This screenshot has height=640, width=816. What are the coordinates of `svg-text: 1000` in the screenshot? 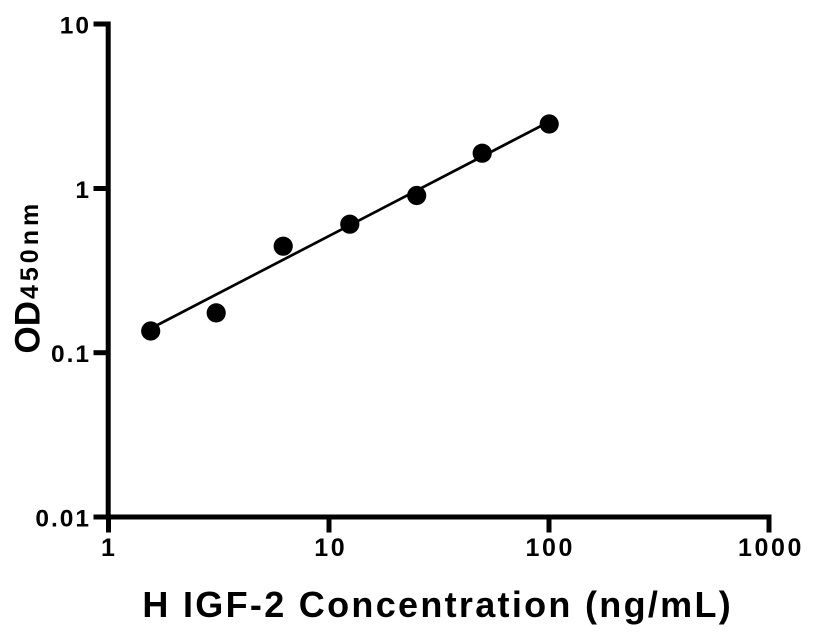 It's located at (771, 548).